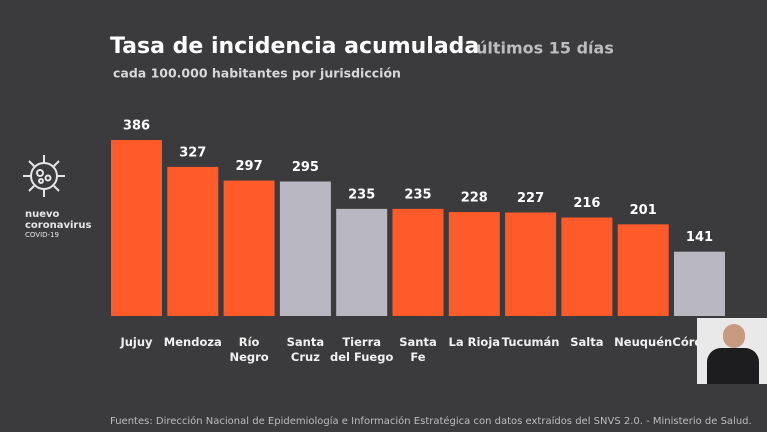  I want to click on value-label: 227, so click(530, 198).